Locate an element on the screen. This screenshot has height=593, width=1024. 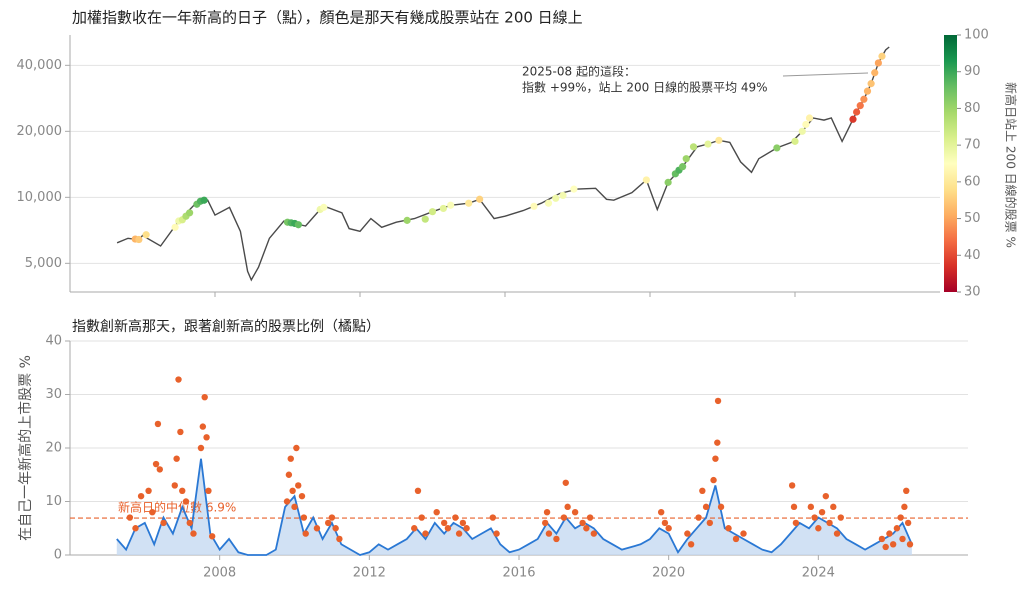
colorbar is located at coordinates (950, 163).